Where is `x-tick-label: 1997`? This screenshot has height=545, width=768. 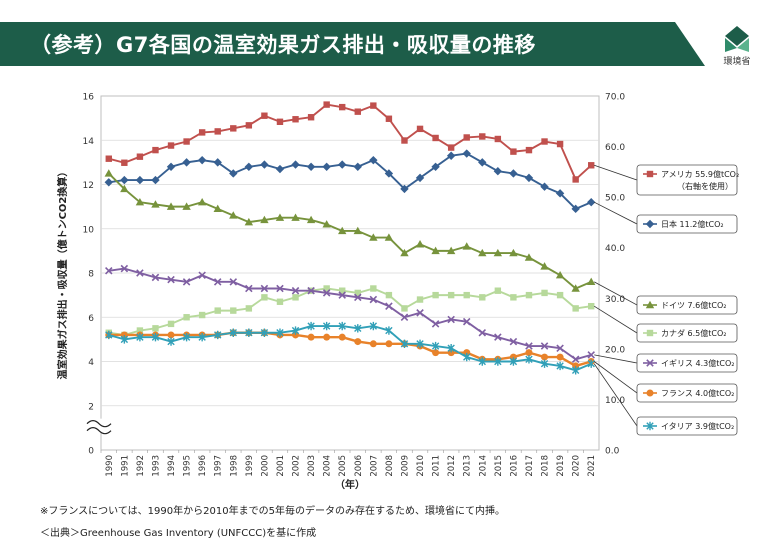
x-tick-label: 1997 is located at coordinates (219, 466).